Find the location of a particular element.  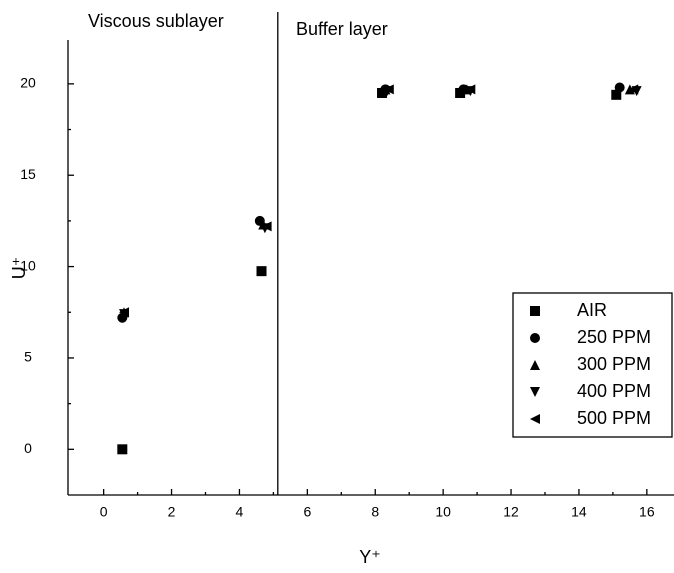

x-axis-label: Y⁺ is located at coordinates (370, 557).